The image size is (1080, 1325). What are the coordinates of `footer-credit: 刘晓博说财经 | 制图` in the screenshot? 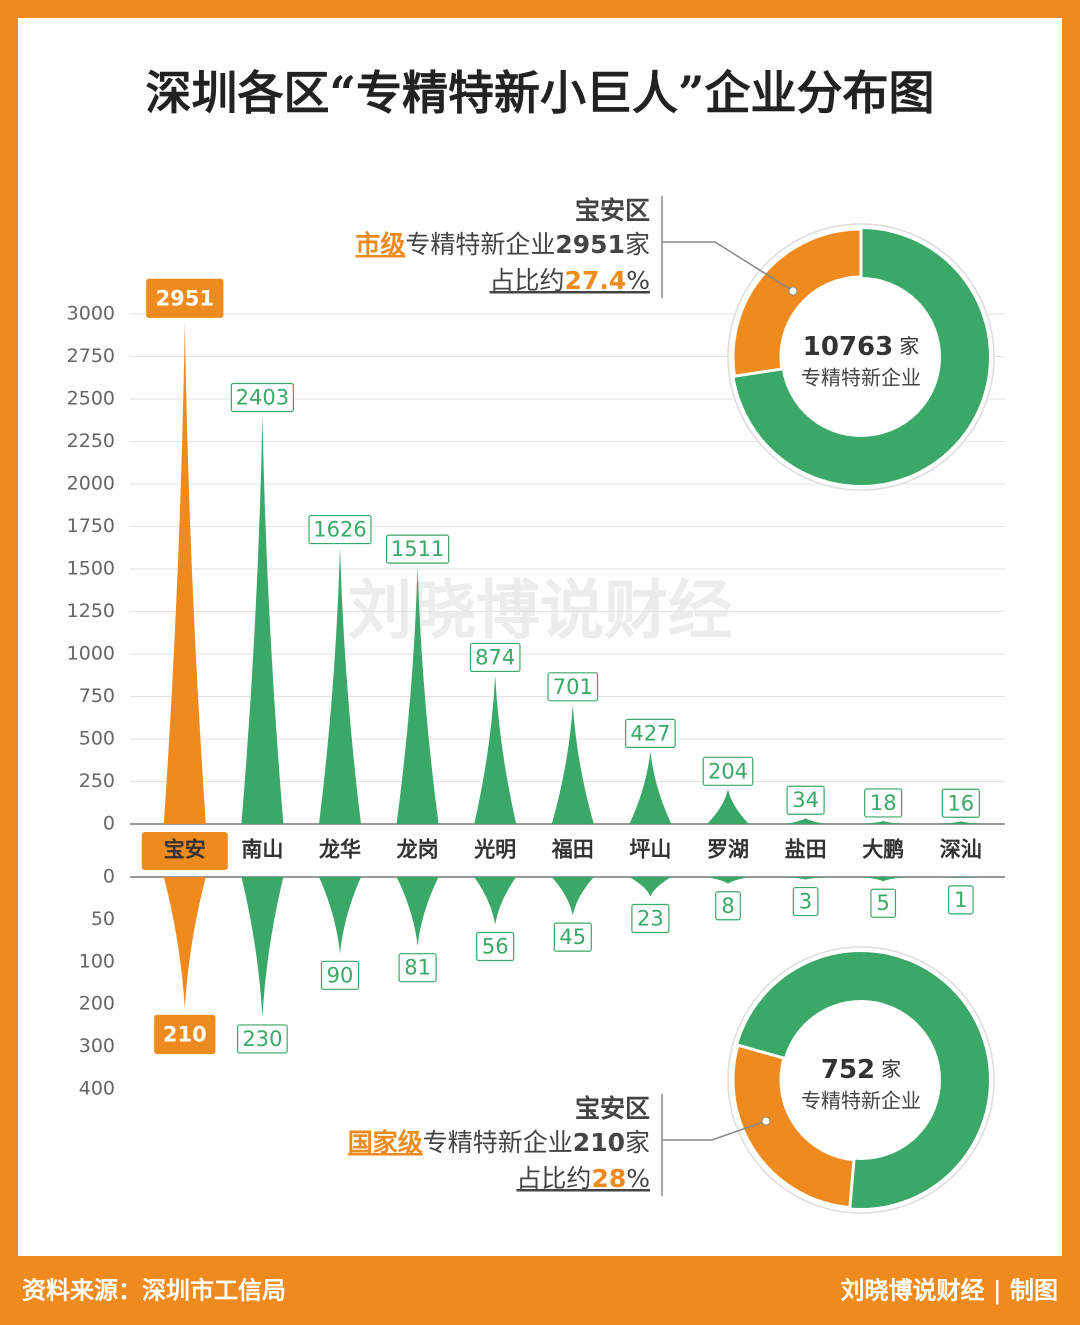 It's located at (949, 1290).